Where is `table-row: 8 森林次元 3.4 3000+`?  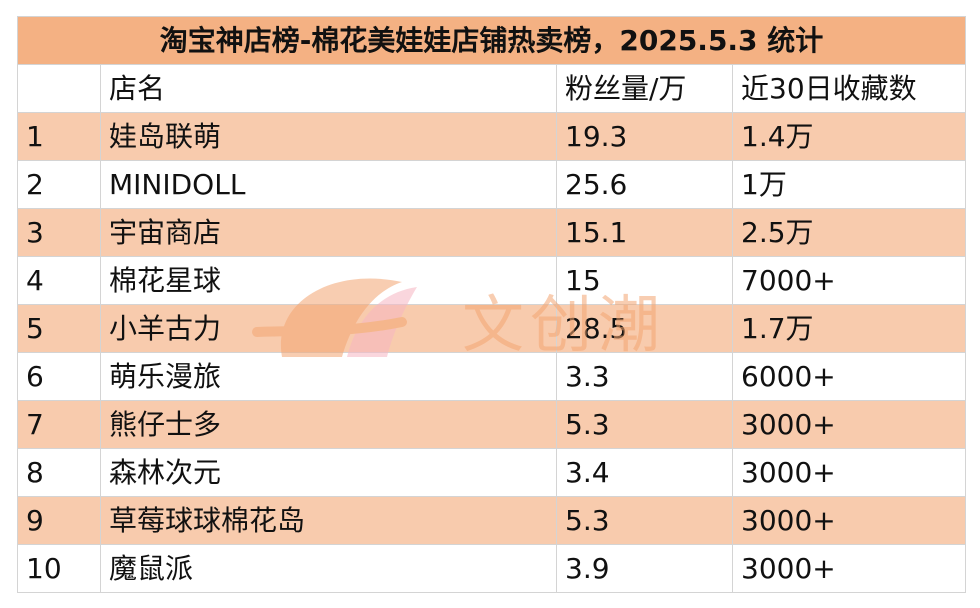
table-row: 8 森林次元 3.4 3000+ is located at coordinates (492, 472).